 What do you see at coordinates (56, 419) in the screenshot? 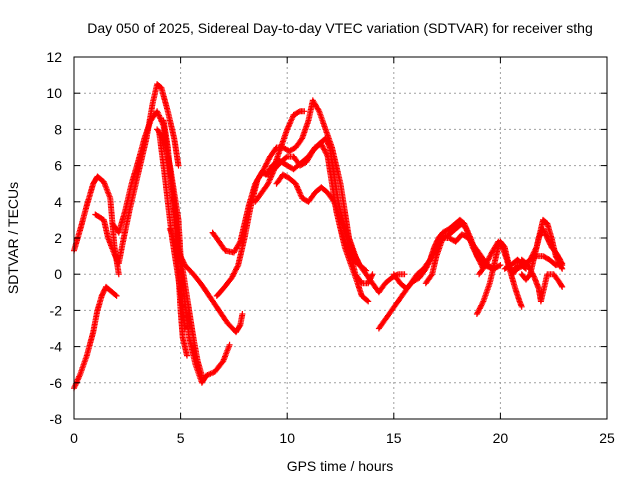
I see `y-tick-label: -8` at bounding box center [56, 419].